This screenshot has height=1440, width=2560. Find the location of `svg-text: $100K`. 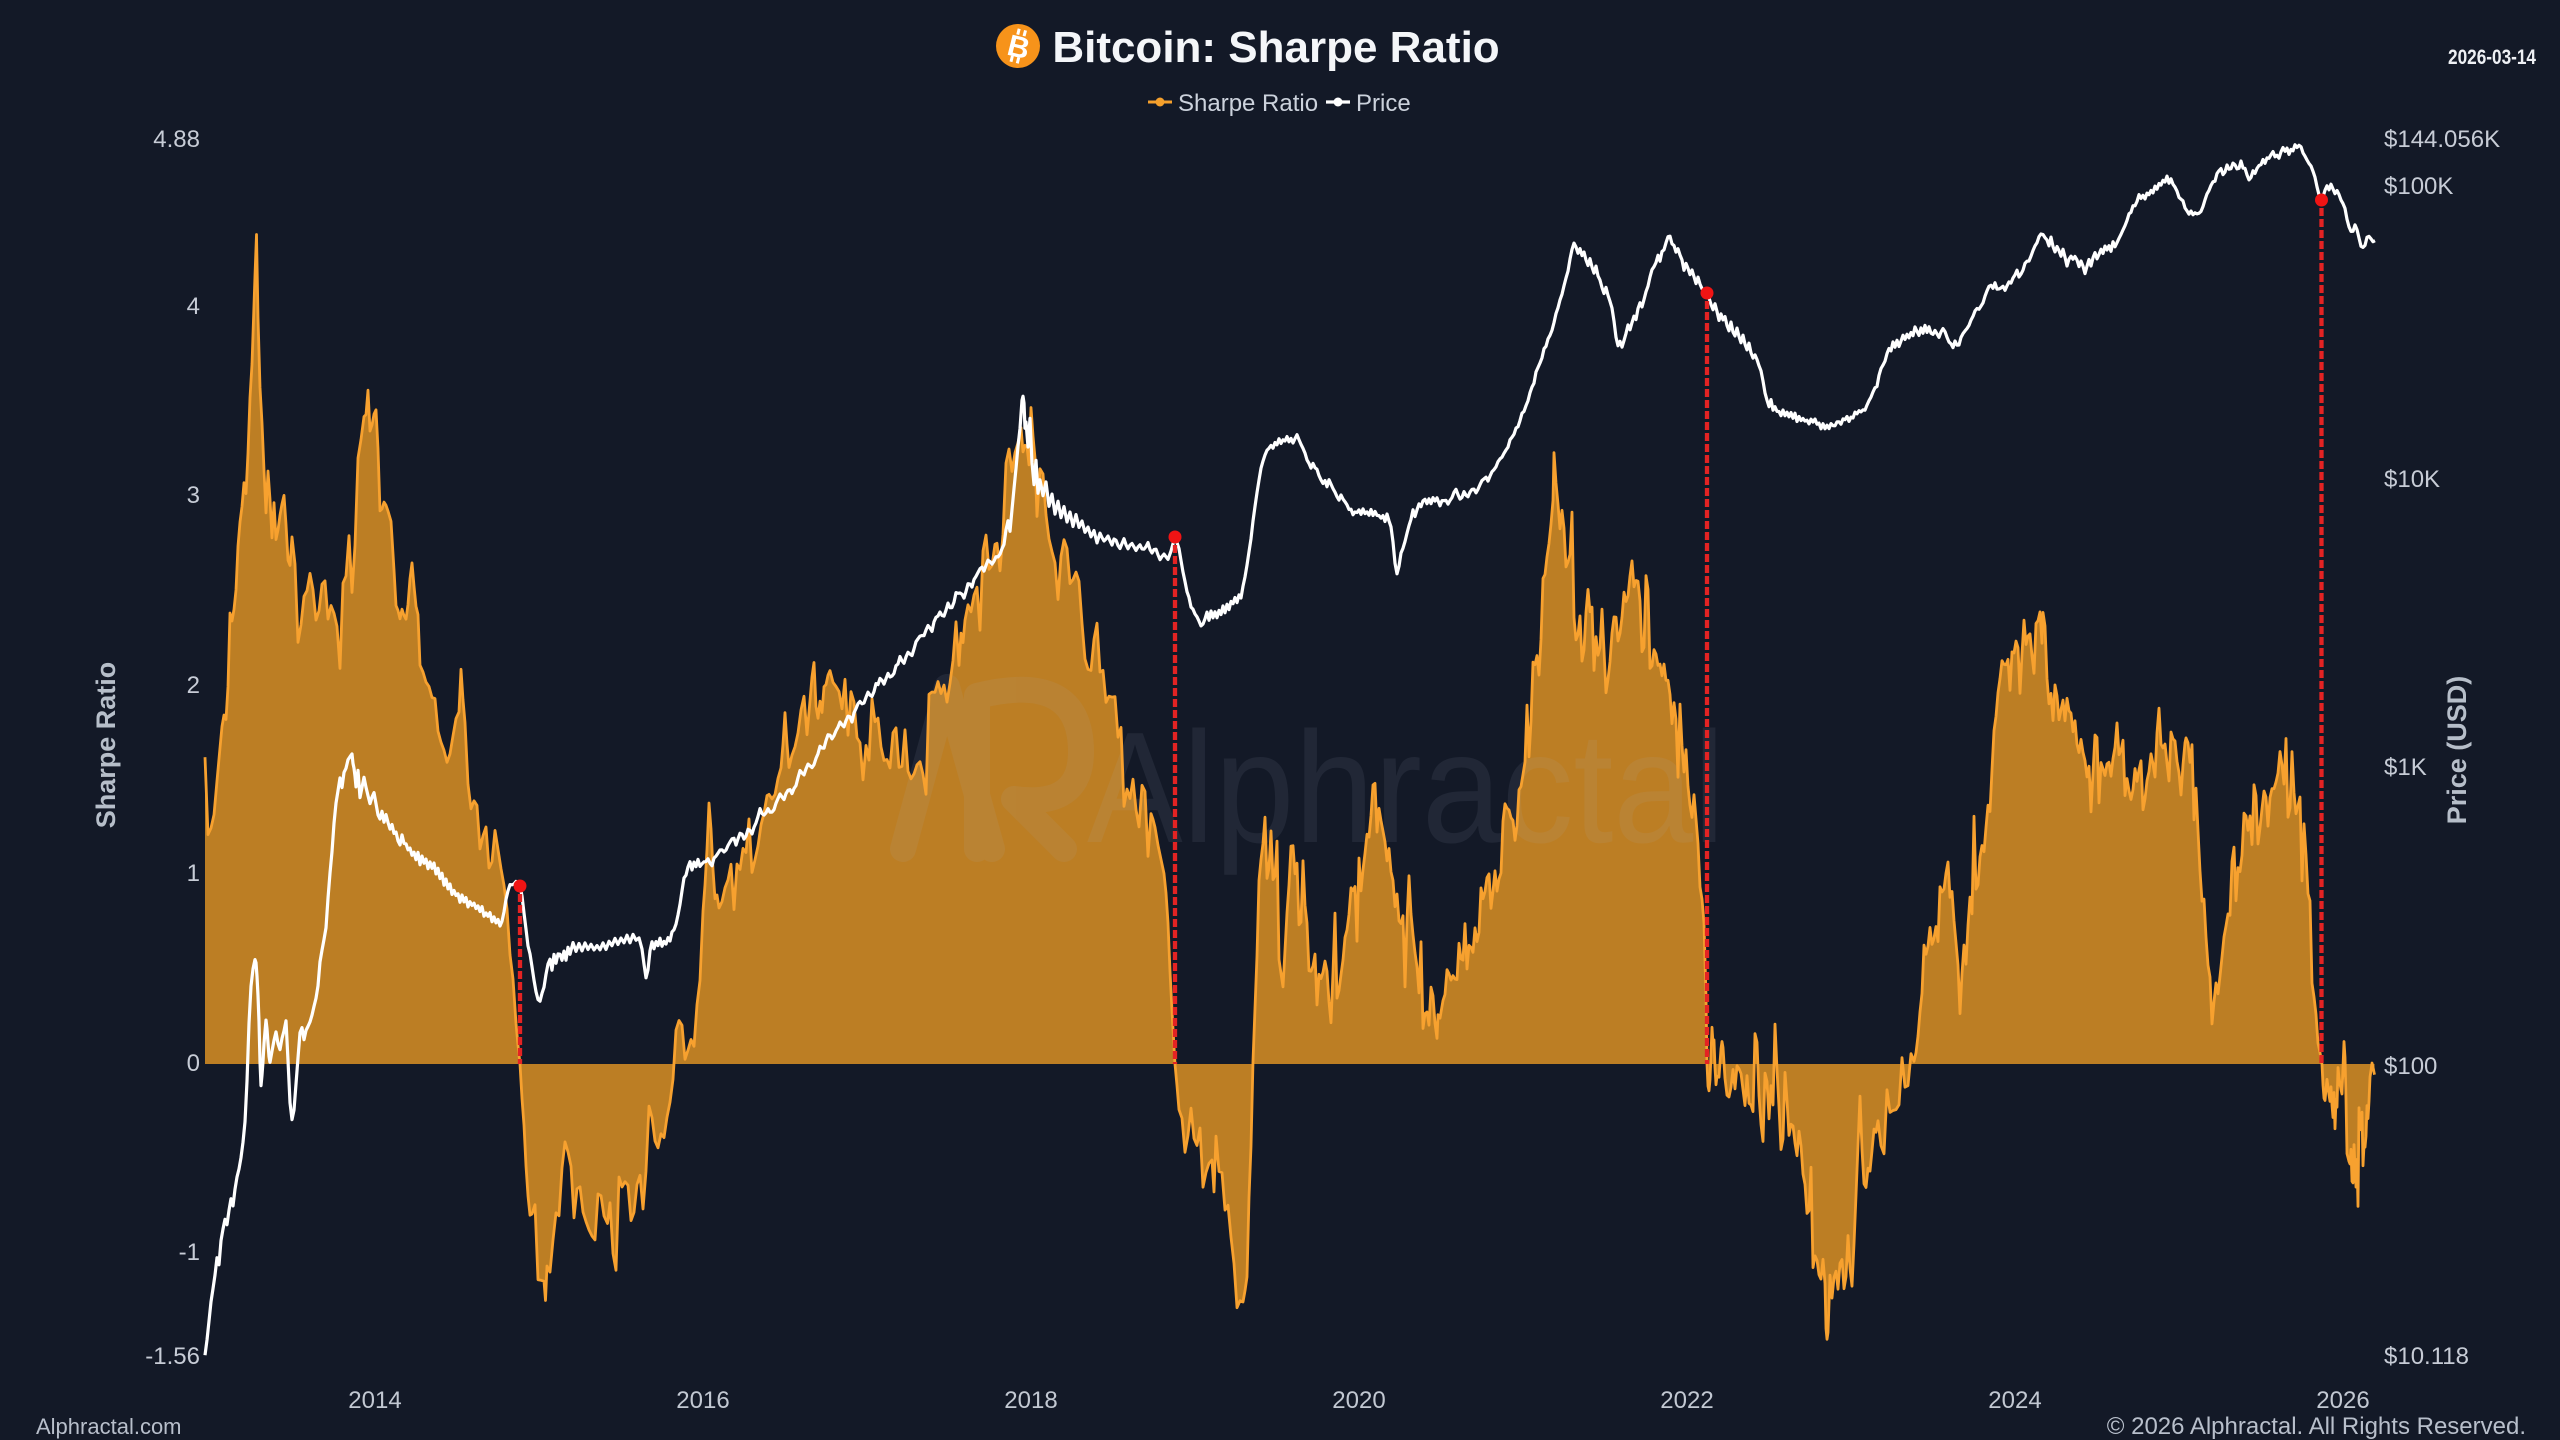

svg-text: $100K is located at coordinates (2418, 186).